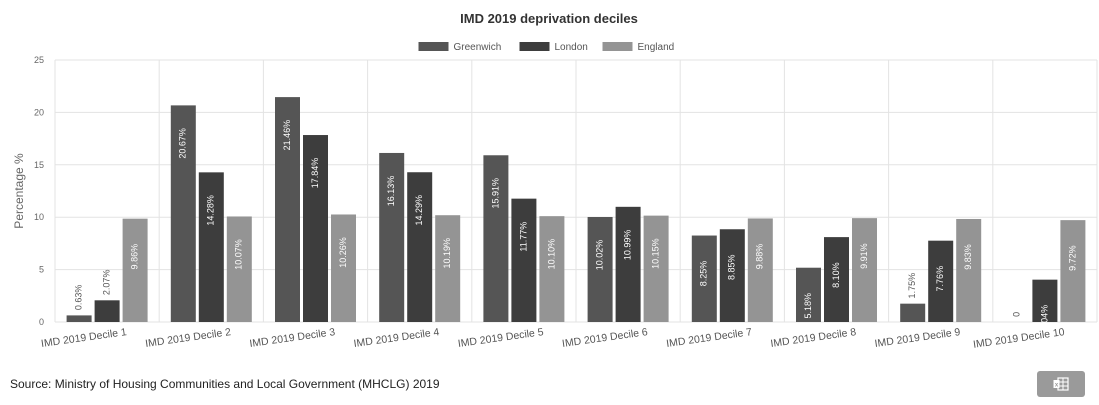  I want to click on x-tick-label: IMD 2019 Decile 1, so click(83, 338).